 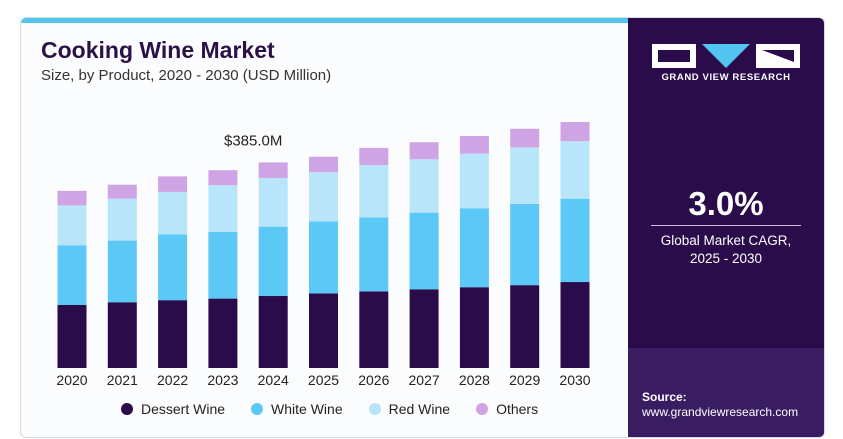 I want to click on chart-title: Cooking Wine Market, so click(x=158, y=50).